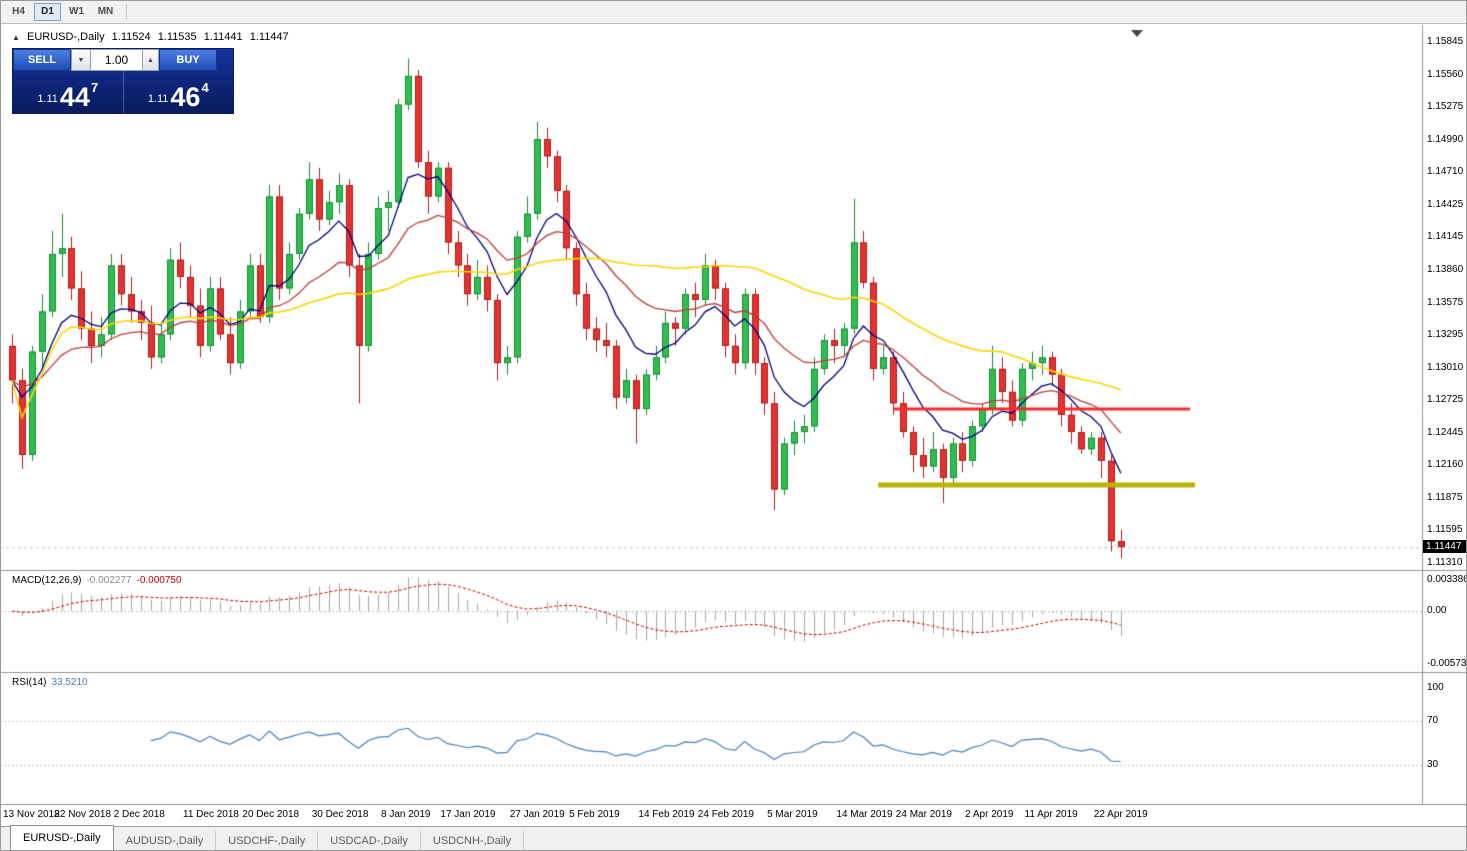 This screenshot has width=1467, height=851. I want to click on price-axis-label: 1.13860, so click(1445, 270).